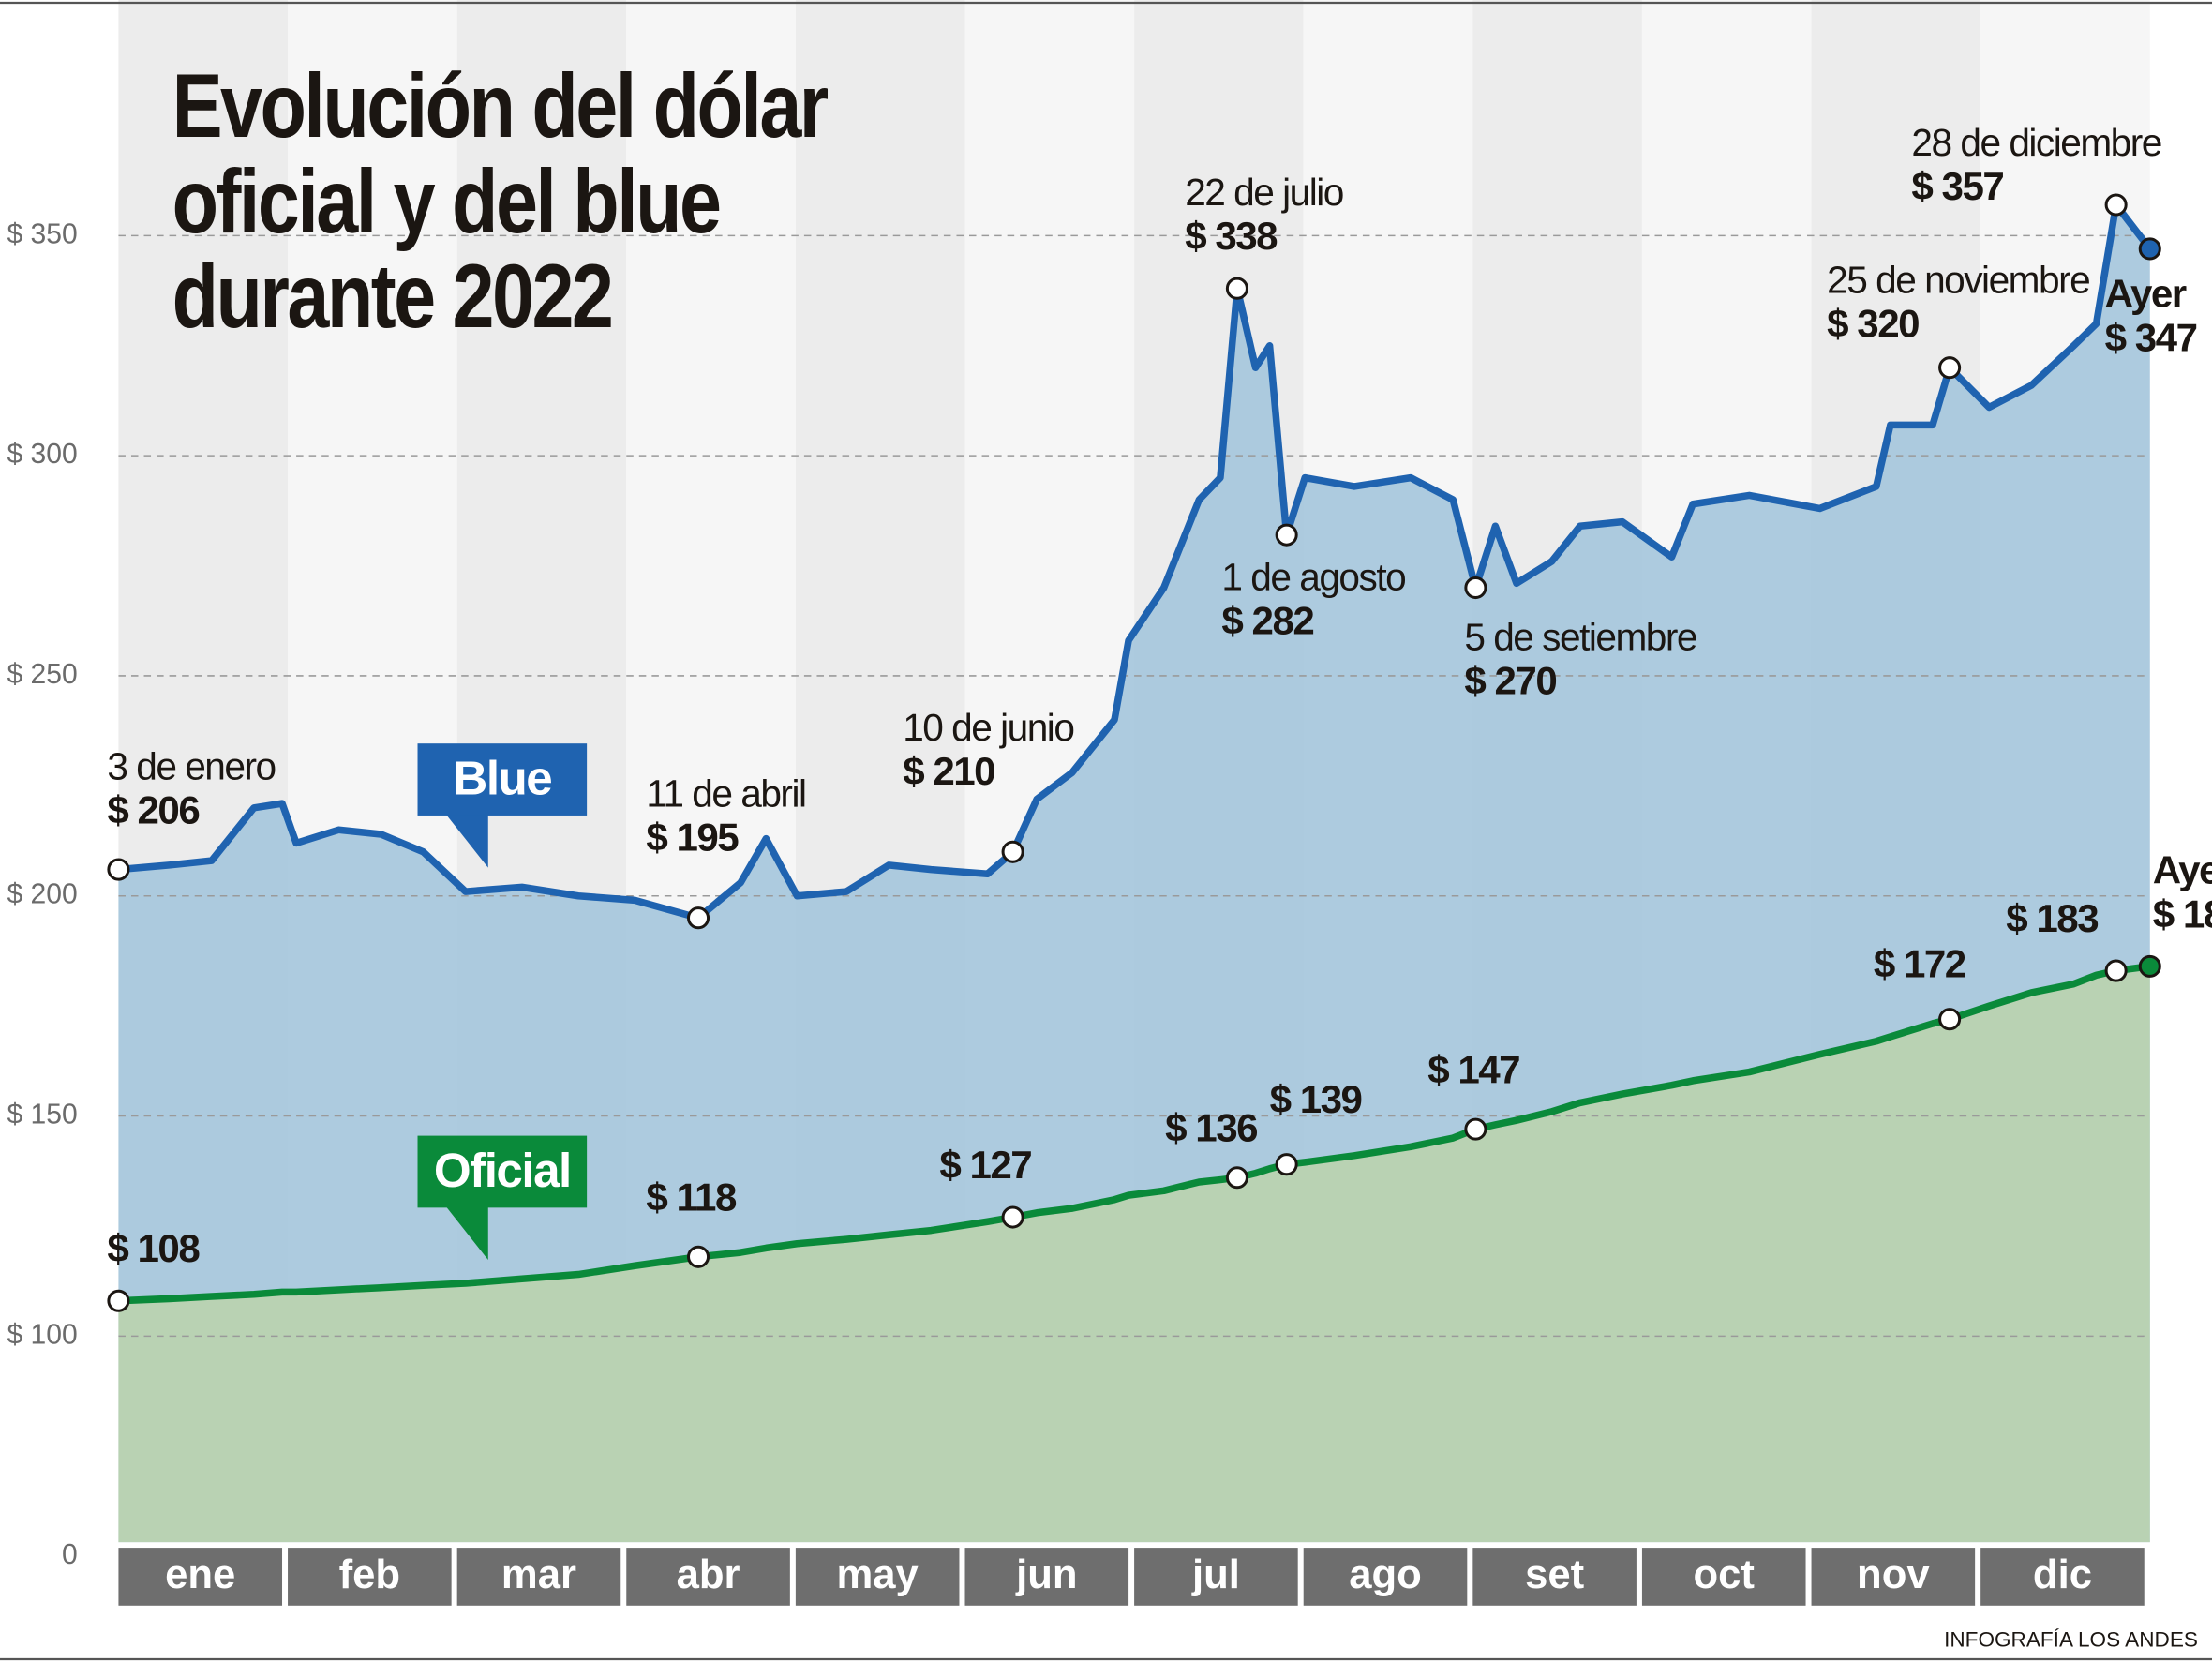 The height and width of the screenshot is (1662, 2212). I want to click on annotation-value: $ 183, so click(2052, 918).